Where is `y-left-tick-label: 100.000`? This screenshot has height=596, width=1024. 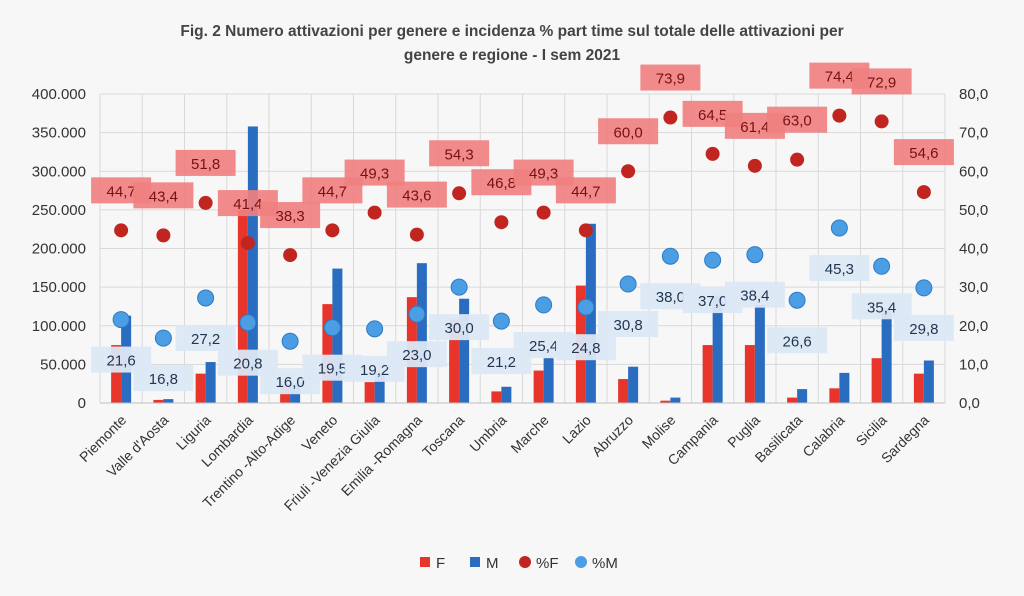 y-left-tick-label: 100.000 is located at coordinates (59, 326).